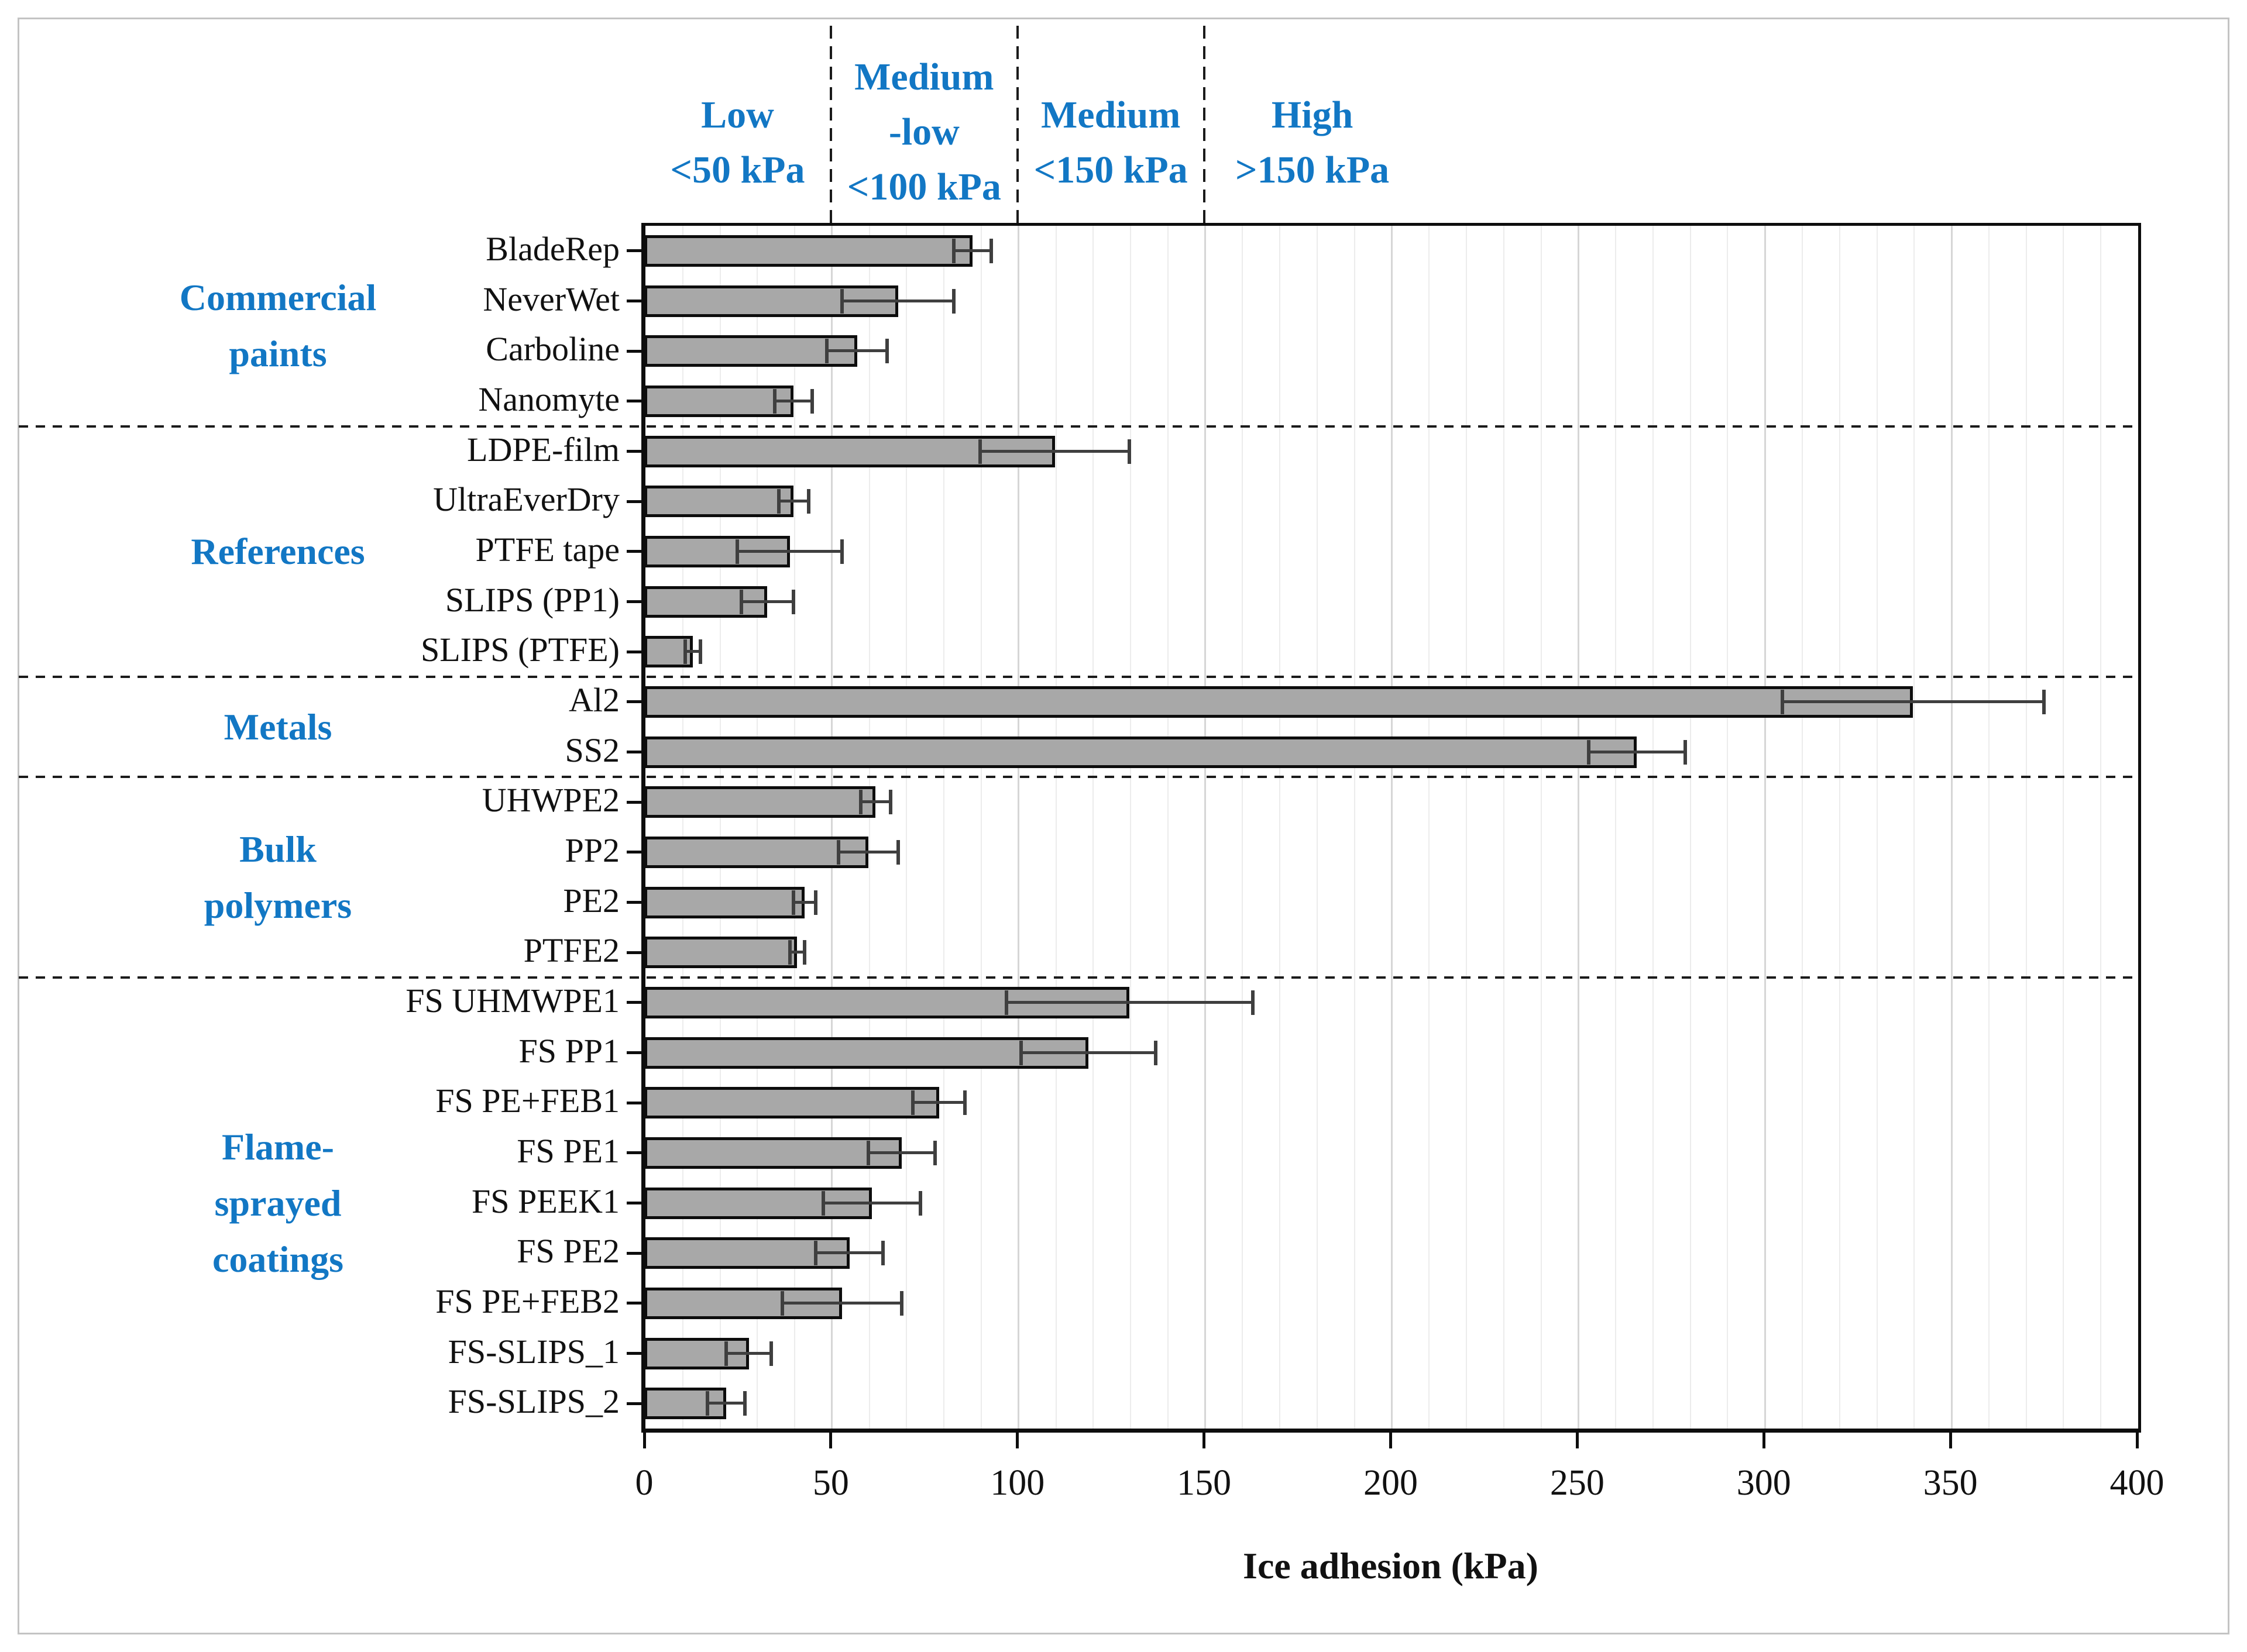 Image resolution: width=2247 pixels, height=1652 pixels. Describe the element at coordinates (533, 599) in the screenshot. I see `row-label-slips-pp1: SLIPS (PP1)` at that location.